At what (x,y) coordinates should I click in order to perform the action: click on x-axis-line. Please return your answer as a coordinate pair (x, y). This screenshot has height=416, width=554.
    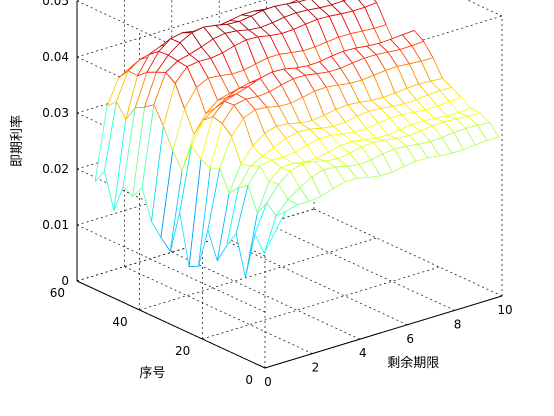
    Looking at the image, I should click on (383, 332).